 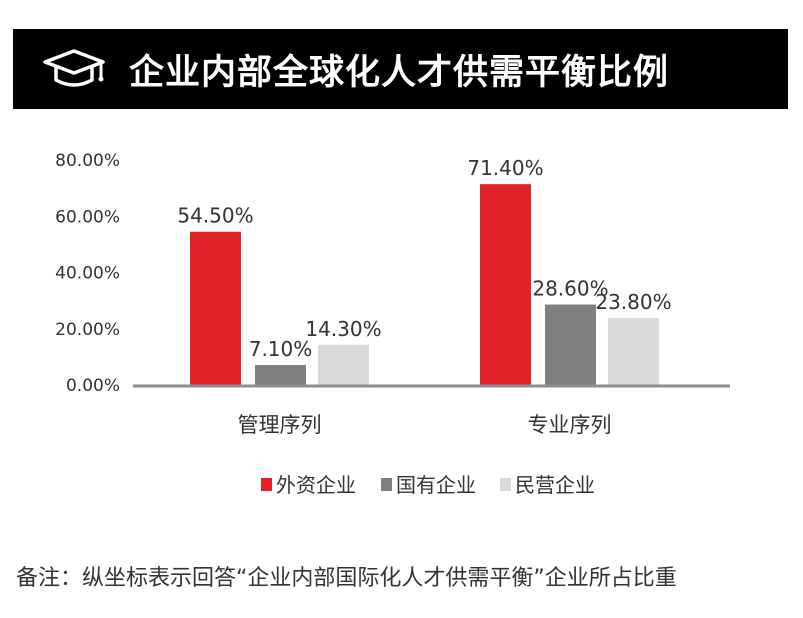 What do you see at coordinates (280, 425) in the screenshot?
I see `category-label: 管理序列` at bounding box center [280, 425].